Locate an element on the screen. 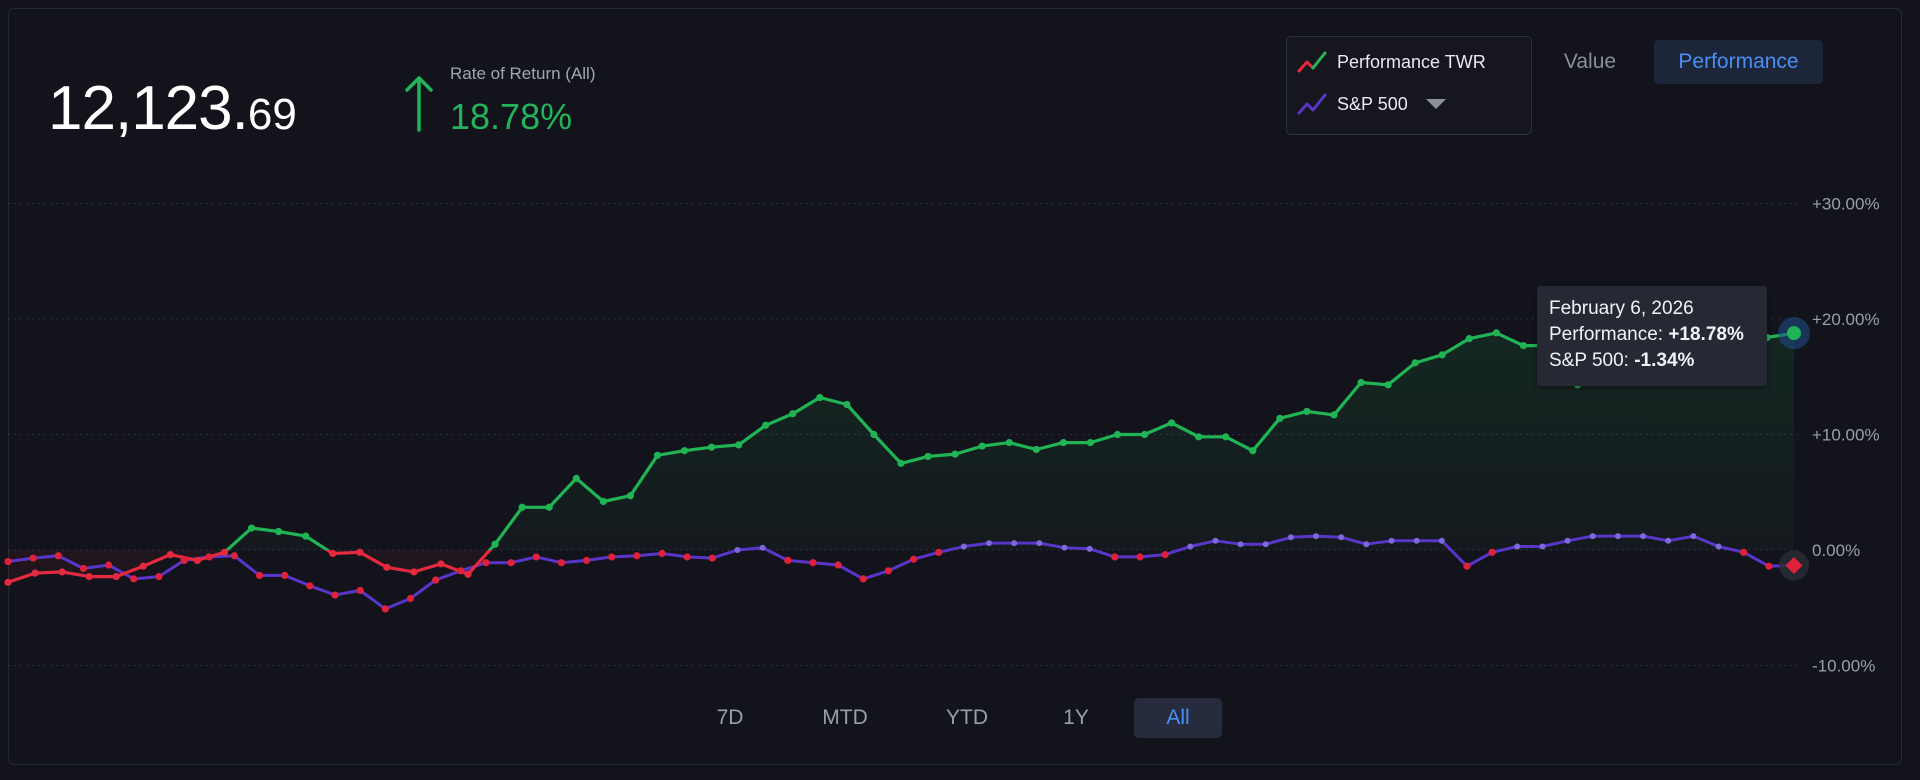 The height and width of the screenshot is (780, 1920). performance-toggle-button: Performance is located at coordinates (1738, 62).